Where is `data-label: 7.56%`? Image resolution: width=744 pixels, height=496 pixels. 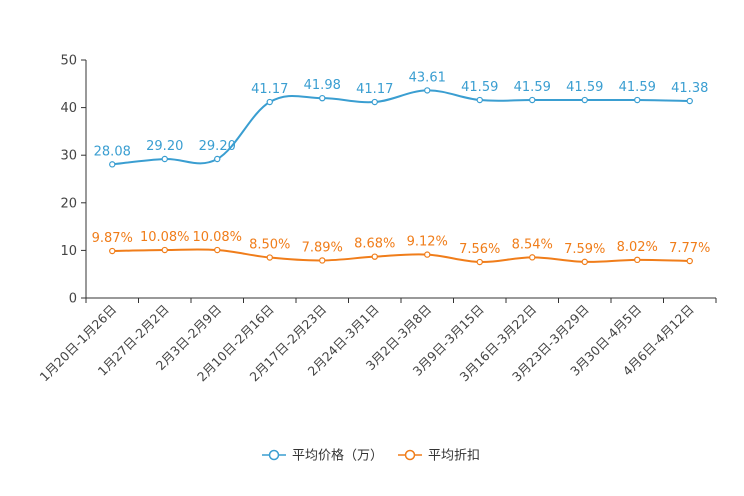
data-label: 7.56% is located at coordinates (479, 249).